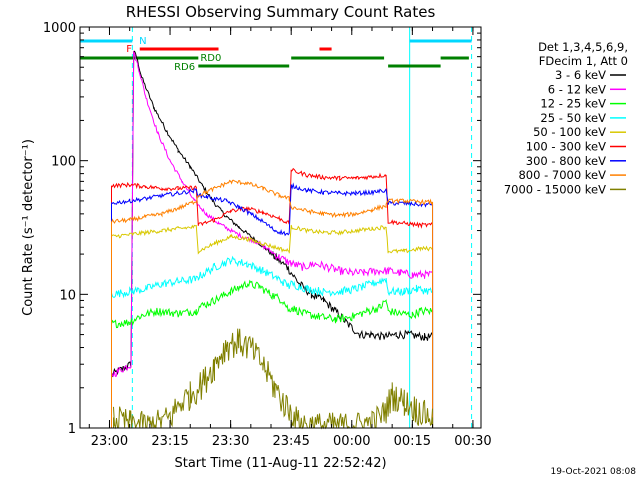 The height and width of the screenshot is (480, 640). I want to click on legend-label: 6 - 12 keV, so click(577, 89).